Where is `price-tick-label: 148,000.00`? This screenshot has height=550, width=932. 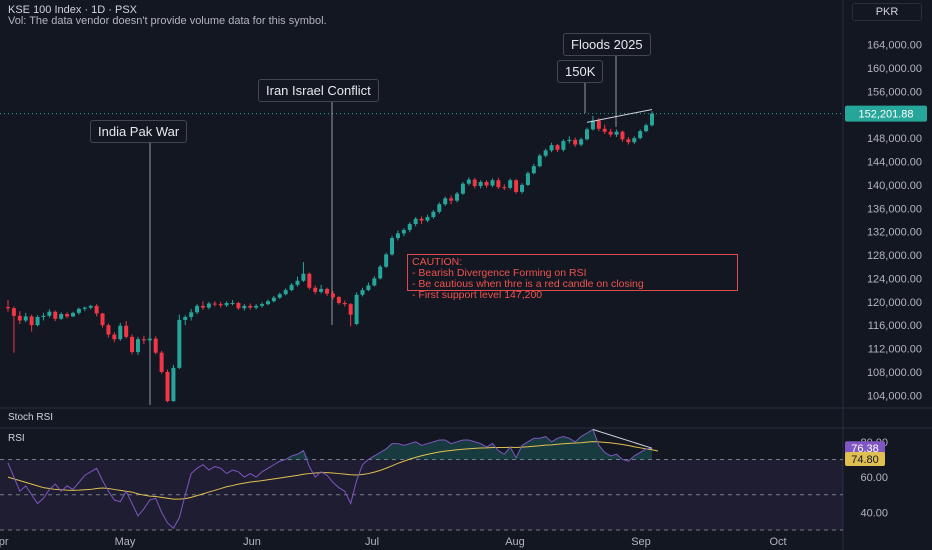
price-tick-label: 148,000.00 is located at coordinates (894, 139).